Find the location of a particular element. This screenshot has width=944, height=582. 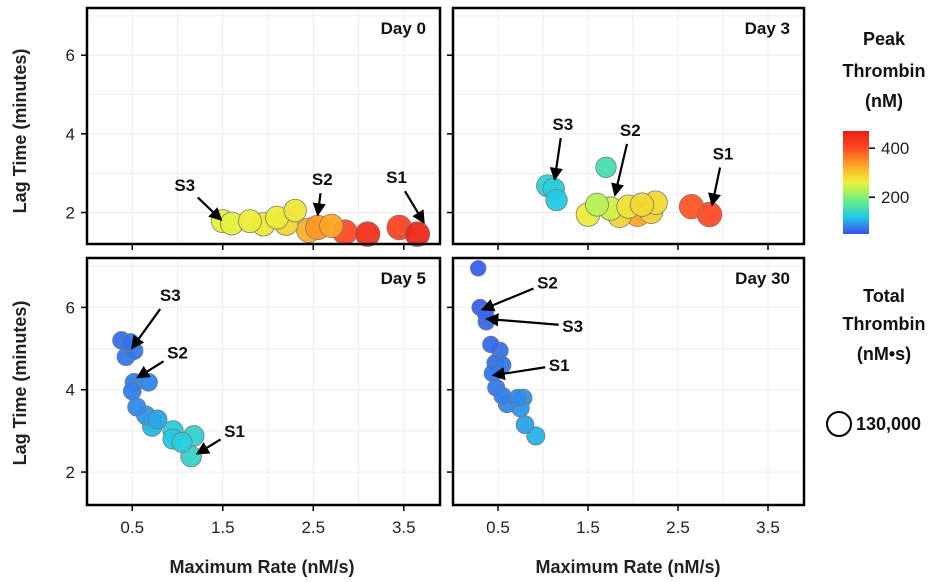

total-thrombin-legend: Total Thrombin (nM•s) 130,000 is located at coordinates (876, 361).